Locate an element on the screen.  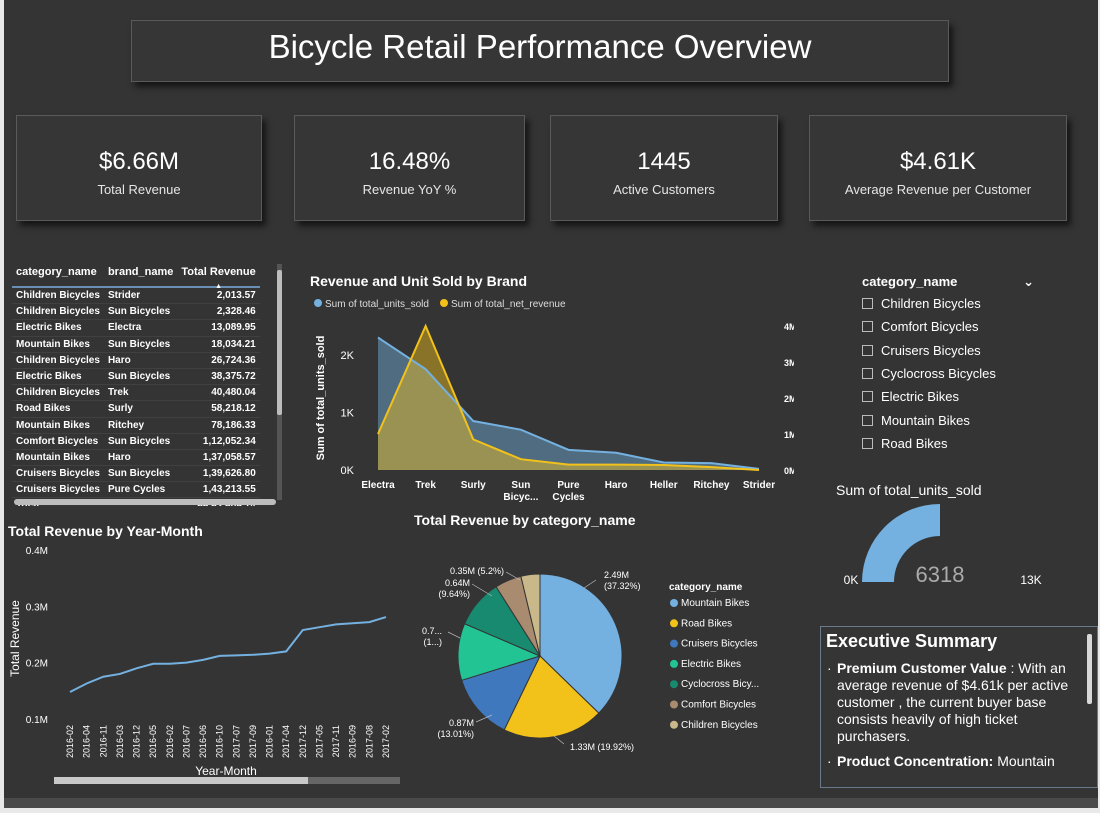
pie-data-label: 2.49M (37.32%) is located at coordinates (622, 580).